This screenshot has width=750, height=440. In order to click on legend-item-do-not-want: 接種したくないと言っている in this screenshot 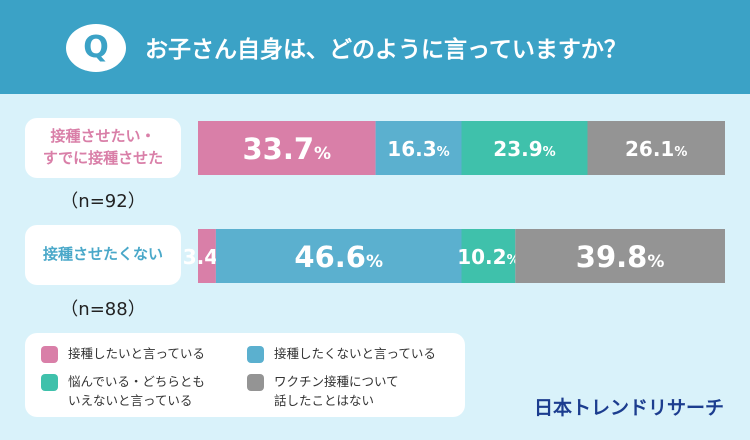, I will do `click(341, 354)`.